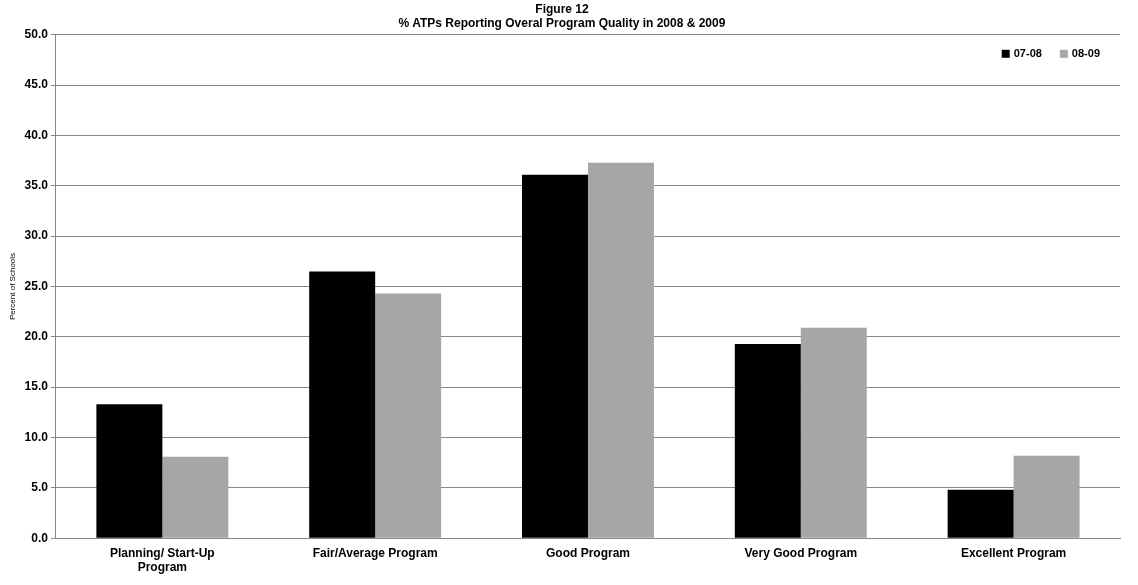  What do you see at coordinates (36, 285) in the screenshot?
I see `y-tick-label: 25.0` at bounding box center [36, 285].